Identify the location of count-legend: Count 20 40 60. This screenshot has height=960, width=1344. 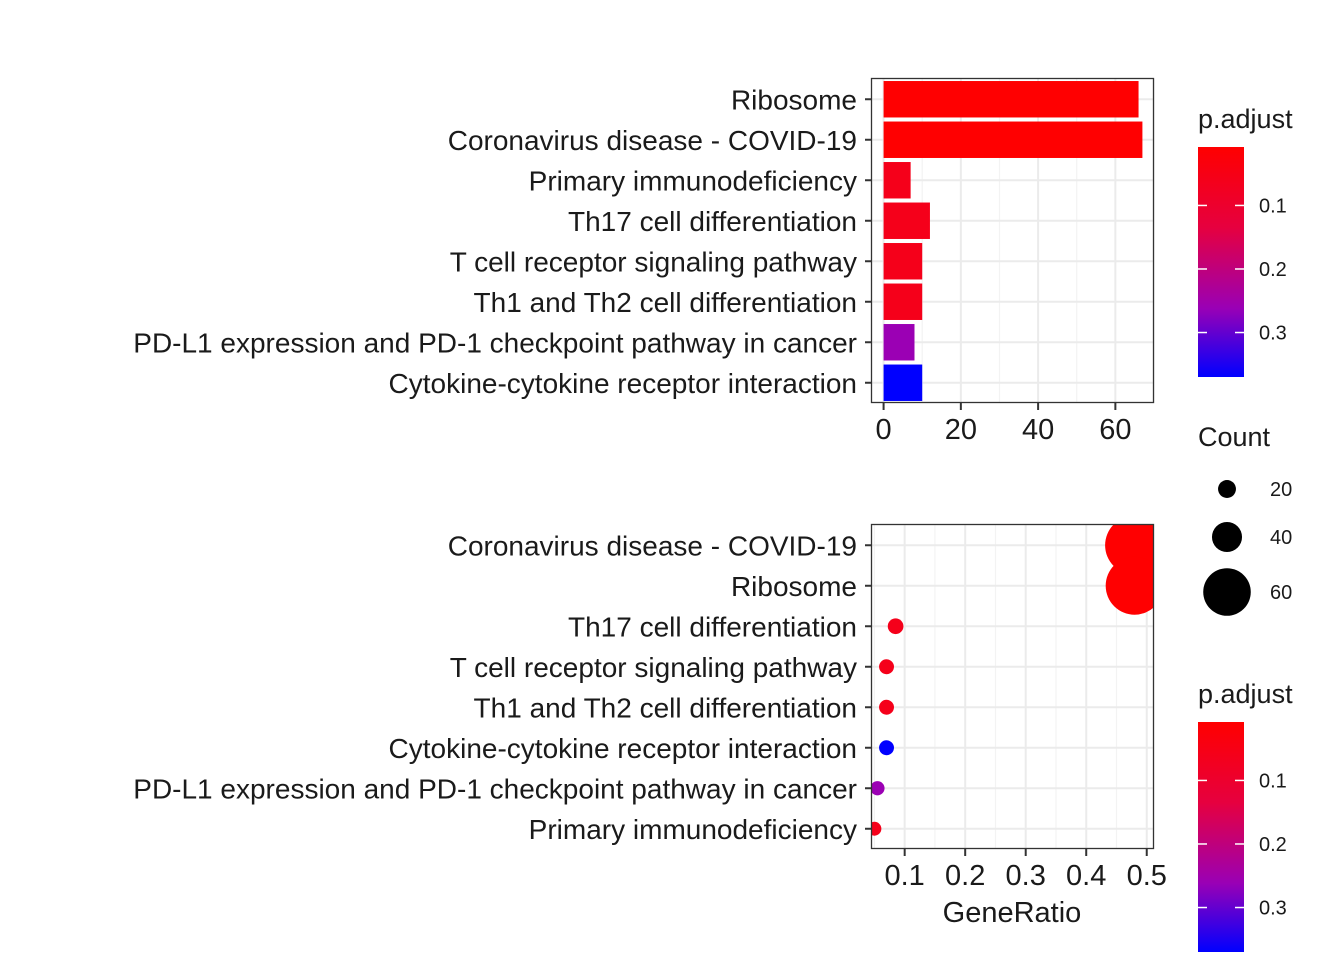
(1245, 519).